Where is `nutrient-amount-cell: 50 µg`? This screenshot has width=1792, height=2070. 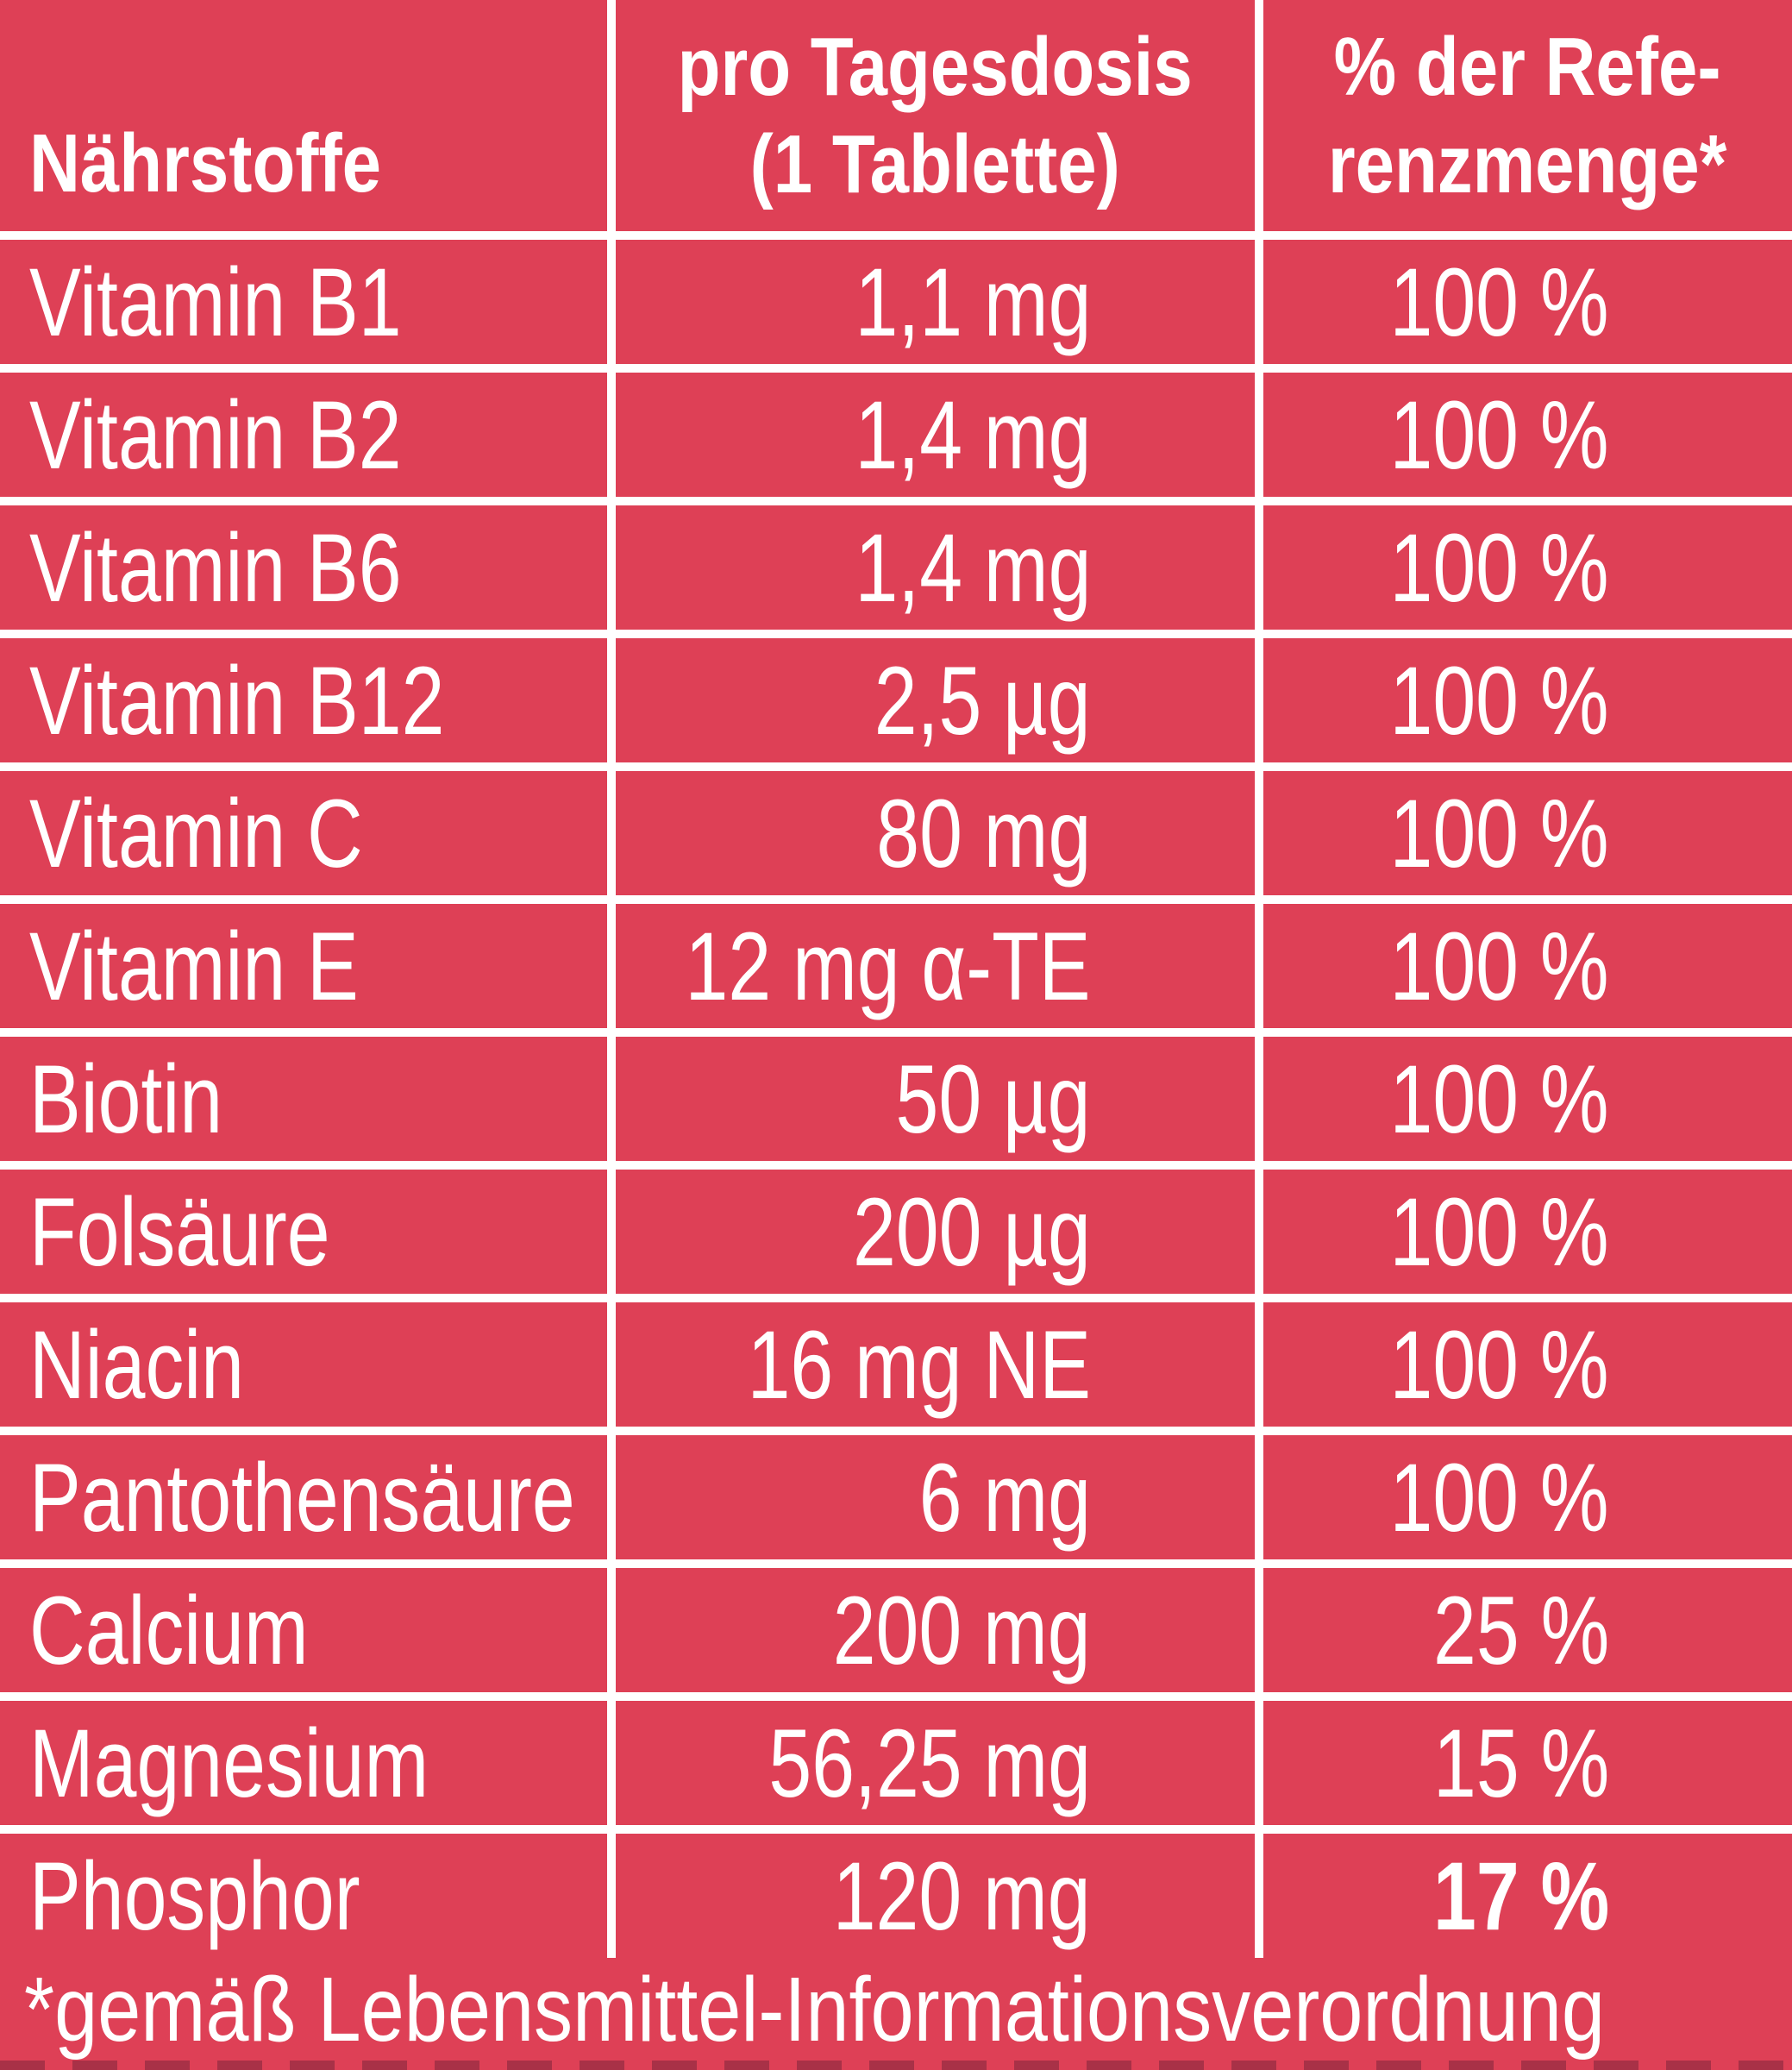 nutrient-amount-cell: 50 µg is located at coordinates (935, 1099).